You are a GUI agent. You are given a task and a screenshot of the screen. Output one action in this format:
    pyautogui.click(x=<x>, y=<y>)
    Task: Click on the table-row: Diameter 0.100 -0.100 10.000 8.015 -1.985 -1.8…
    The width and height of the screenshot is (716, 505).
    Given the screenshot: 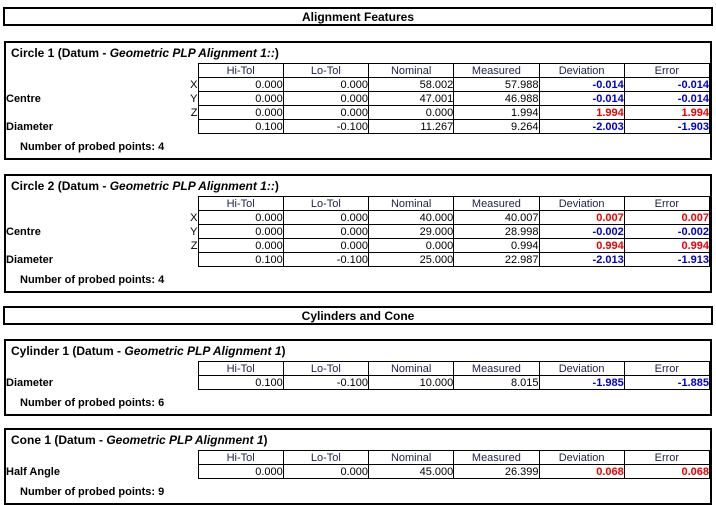 What is the action you would take?
    pyautogui.click(x=358, y=382)
    